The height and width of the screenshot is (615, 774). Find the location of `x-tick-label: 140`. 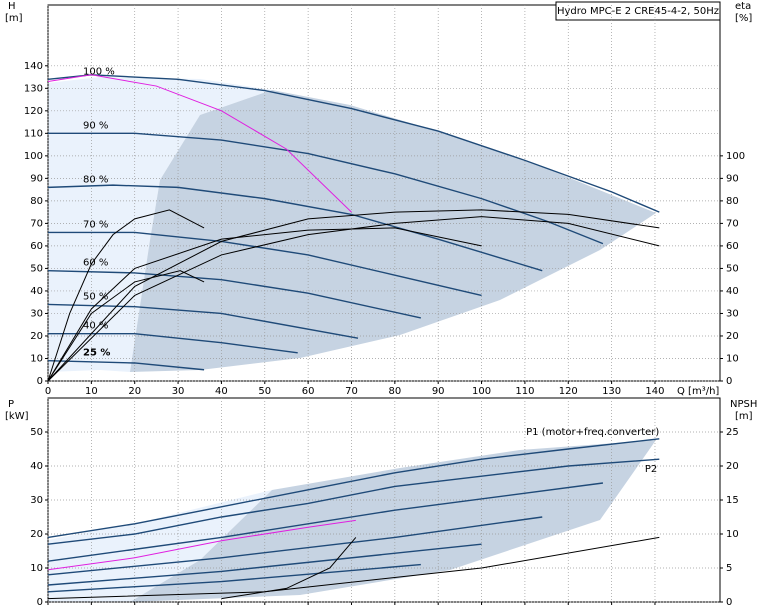

x-tick-label: 140 is located at coordinates (654, 391).